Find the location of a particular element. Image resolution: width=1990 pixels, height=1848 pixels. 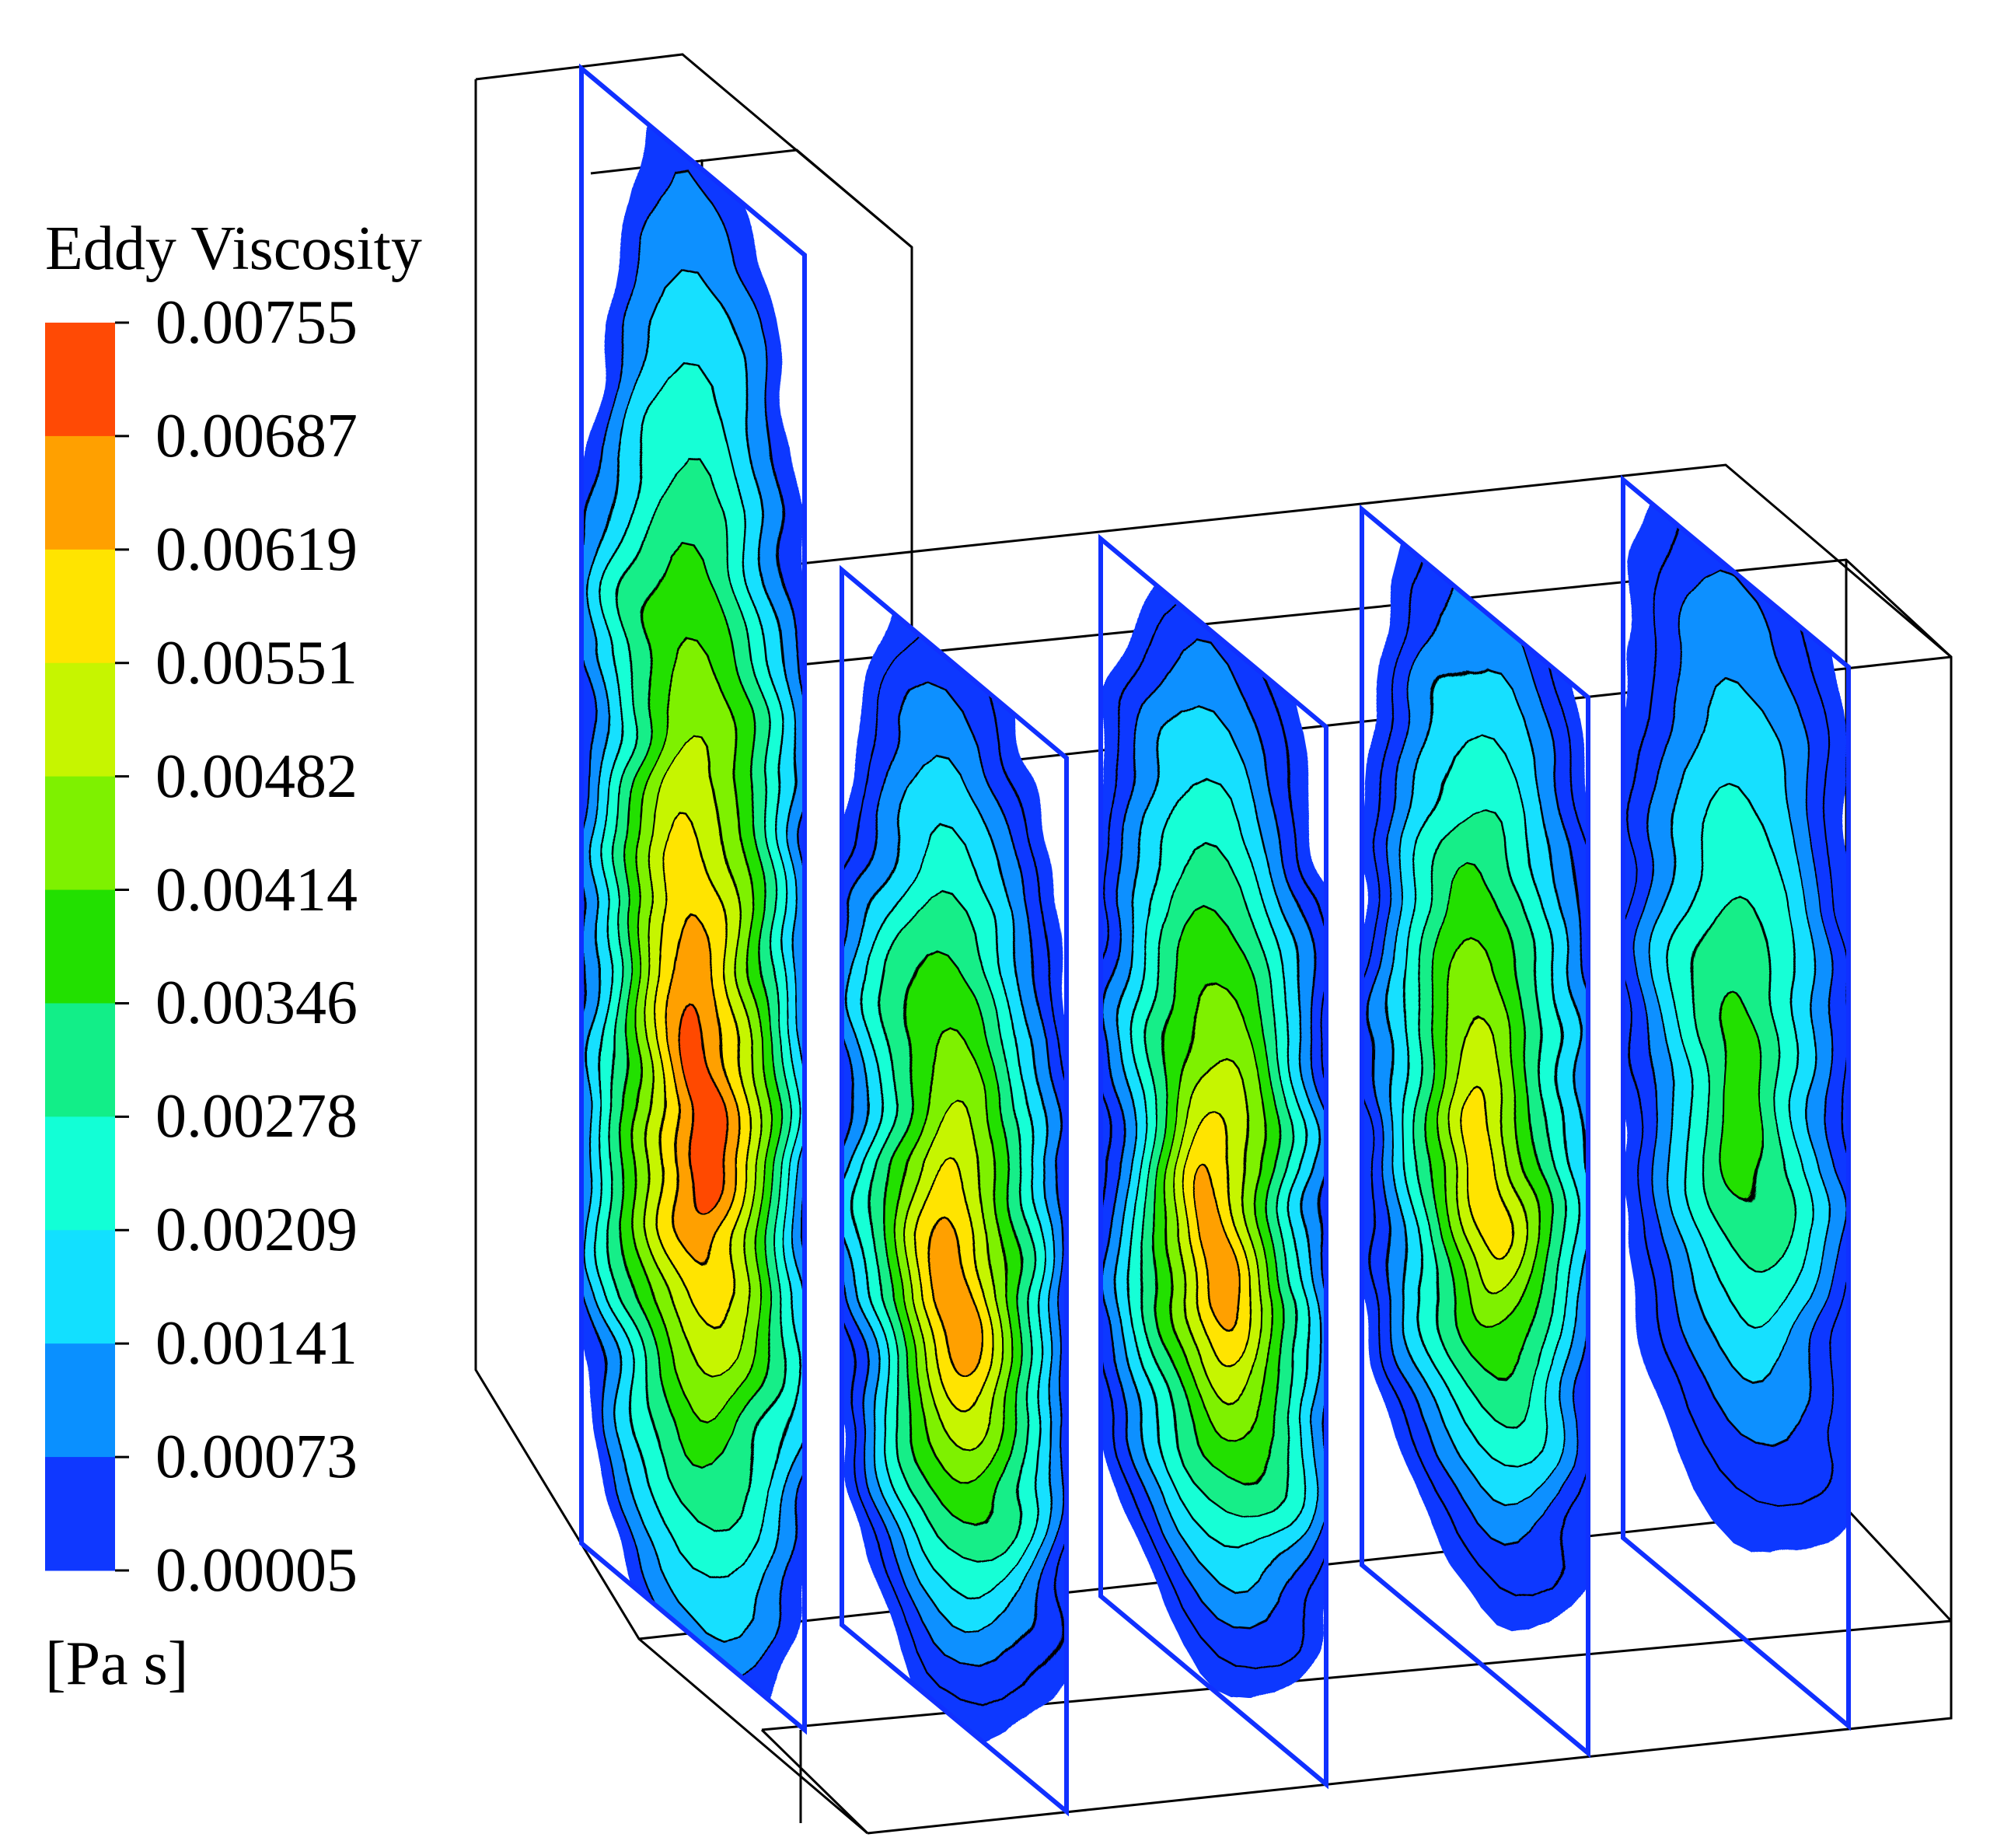

colorbar-tick-label: 0.00141 is located at coordinates (256, 1343).